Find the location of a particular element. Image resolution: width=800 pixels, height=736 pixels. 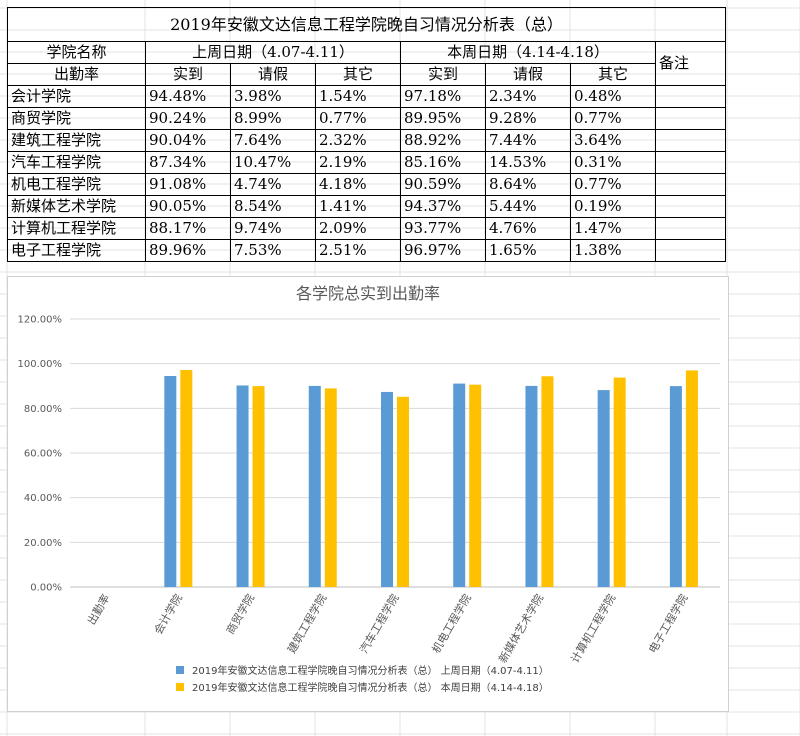

college-name-cell: 机电工程学院 is located at coordinates (76, 184).